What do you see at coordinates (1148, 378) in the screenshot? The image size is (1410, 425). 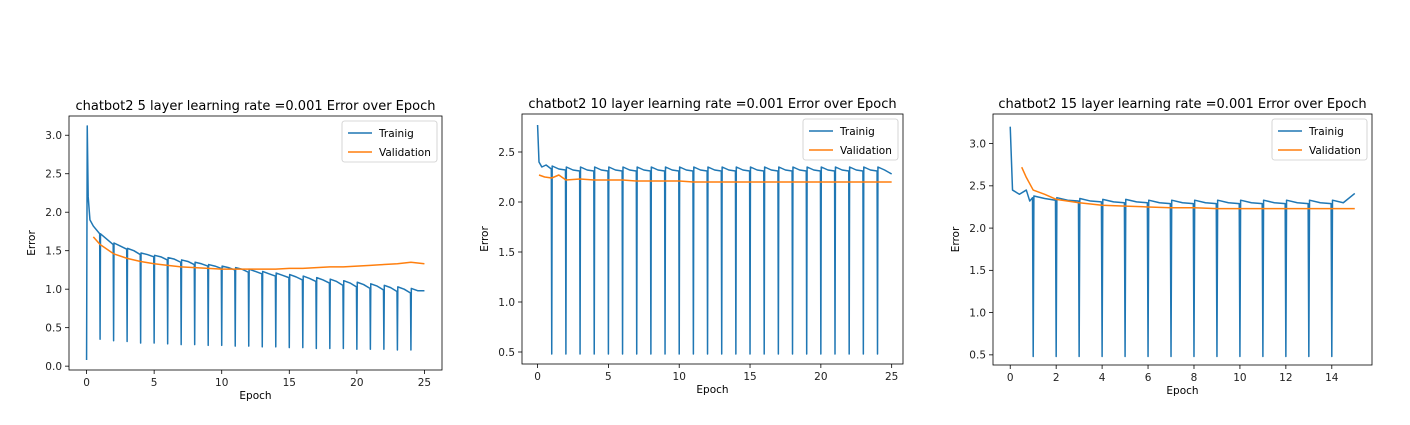 I see `x-tick-label: 6` at bounding box center [1148, 378].